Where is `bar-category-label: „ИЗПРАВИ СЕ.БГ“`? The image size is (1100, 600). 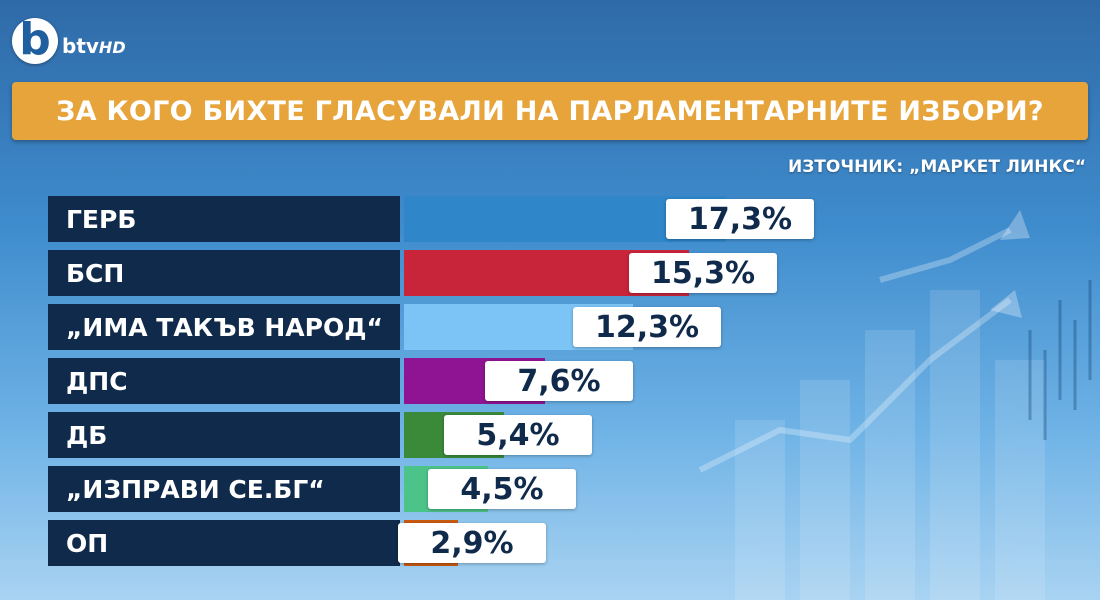 bar-category-label: „ИЗПРАВИ СЕ.БГ“ is located at coordinates (224, 489).